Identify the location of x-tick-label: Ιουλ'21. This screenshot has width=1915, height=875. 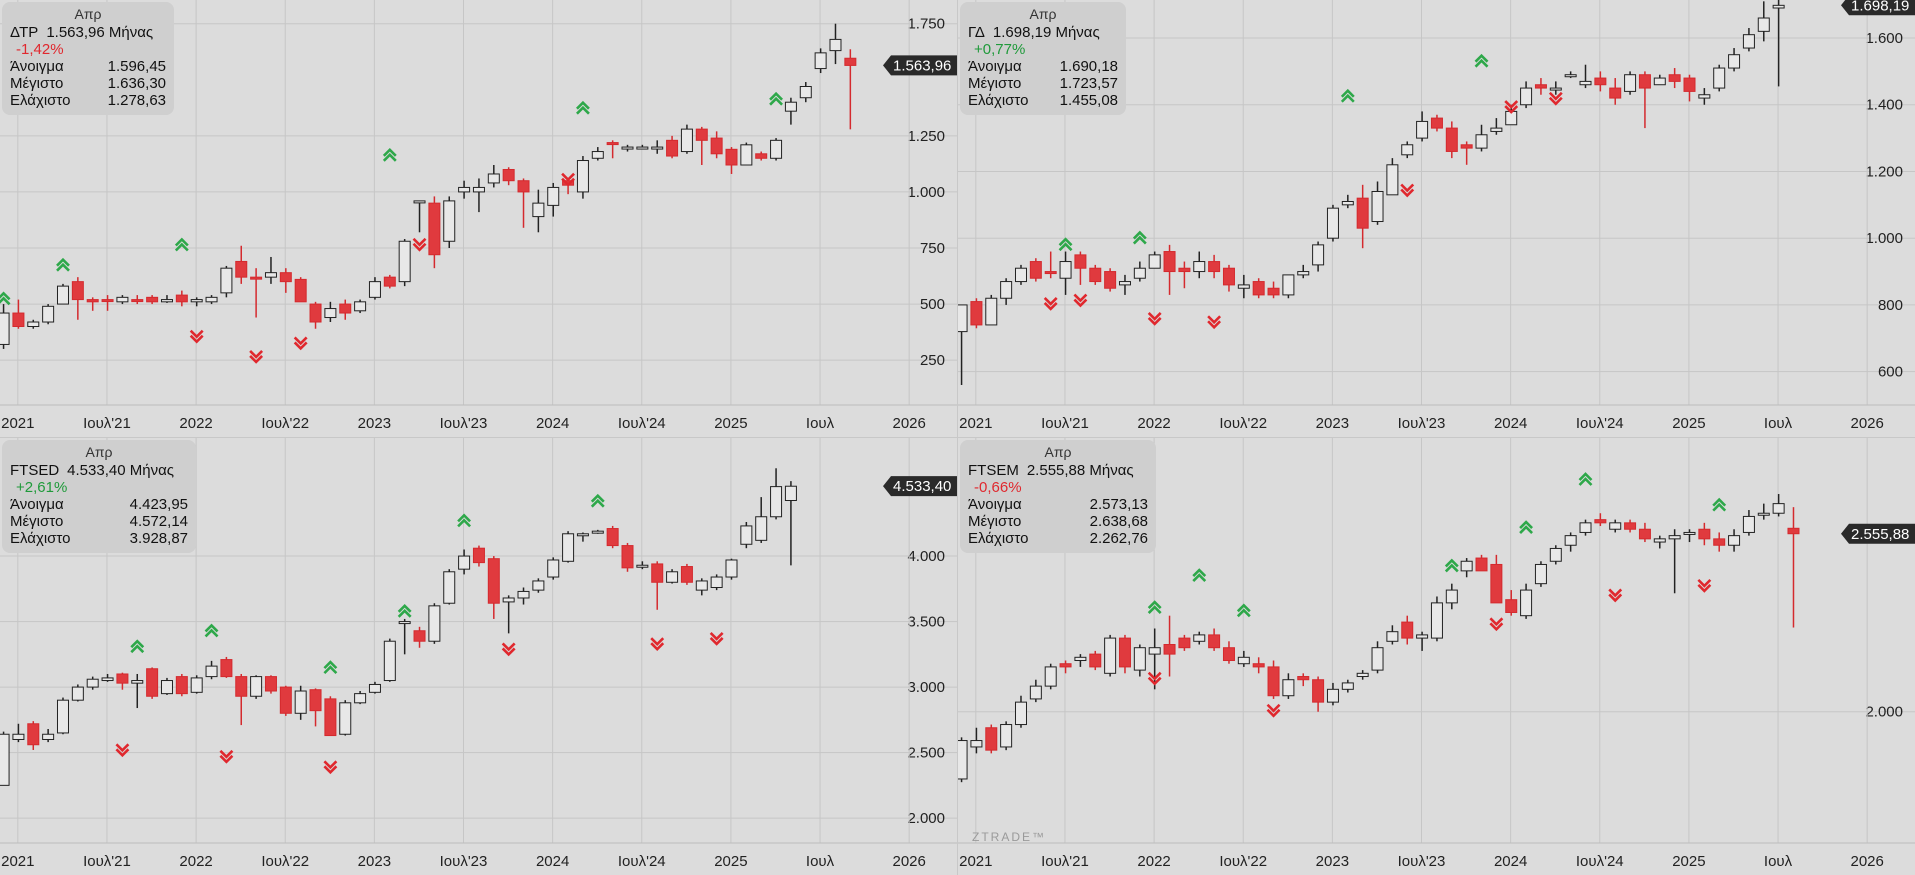
(107, 861).